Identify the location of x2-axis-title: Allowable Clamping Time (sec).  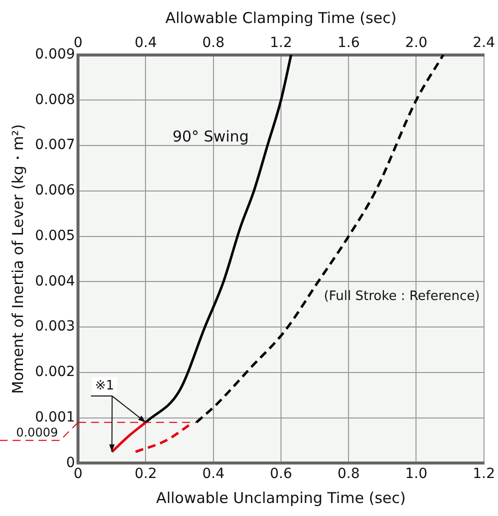
(281, 17).